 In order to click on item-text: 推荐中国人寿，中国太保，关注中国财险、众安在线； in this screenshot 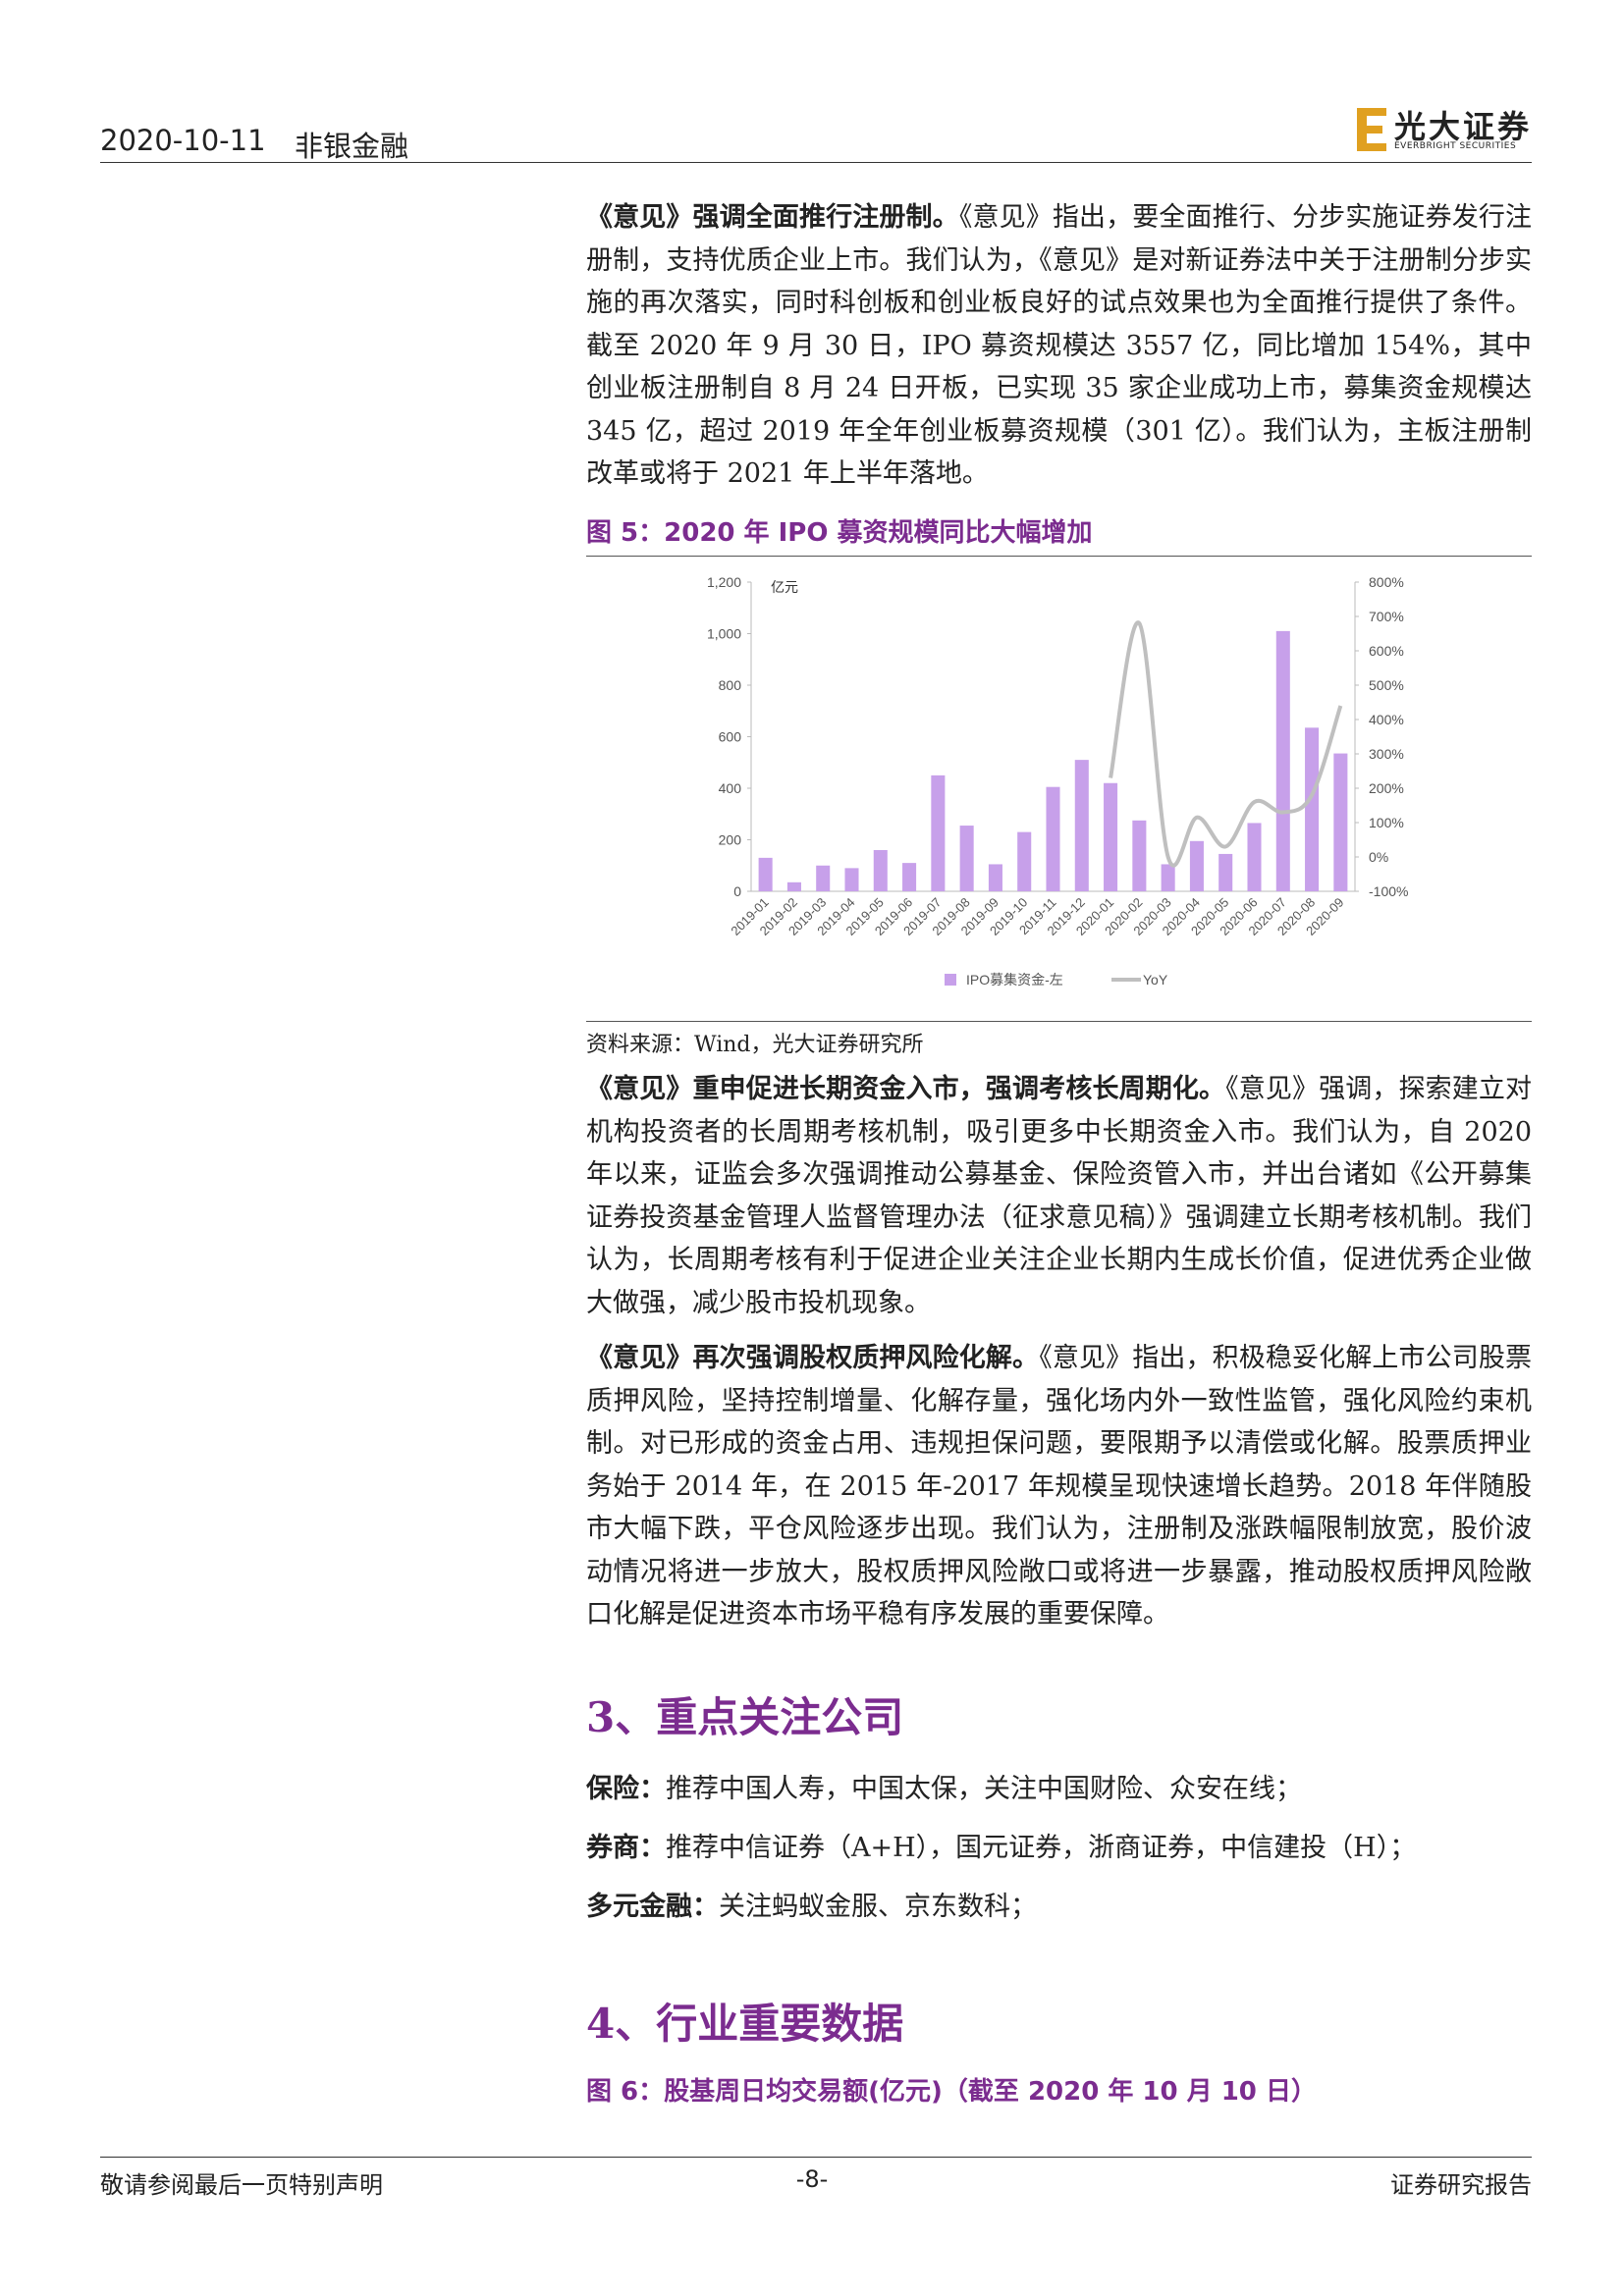, I will do `click(984, 1789)`.